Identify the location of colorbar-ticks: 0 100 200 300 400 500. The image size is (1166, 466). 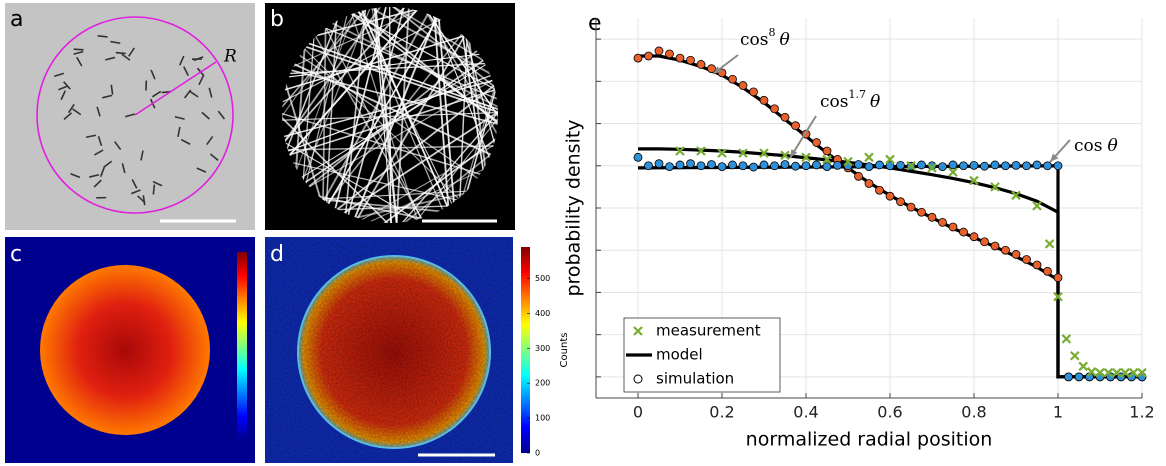
(538, 366).